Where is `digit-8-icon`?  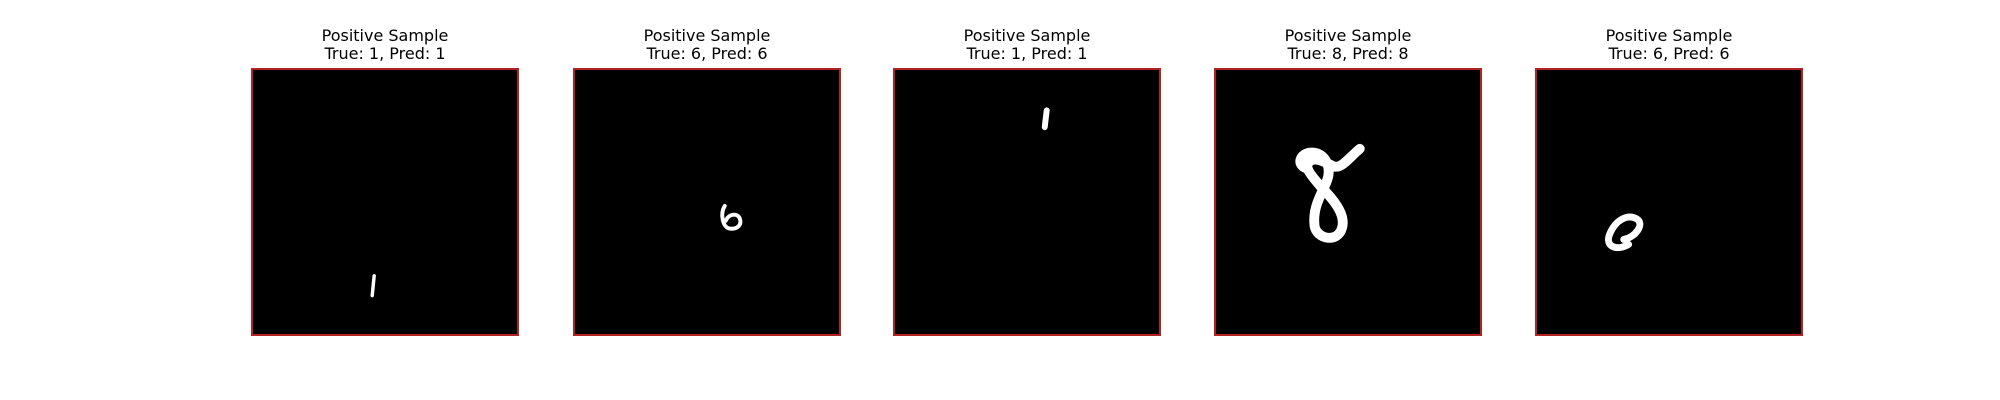 digit-8-icon is located at coordinates (1348, 202).